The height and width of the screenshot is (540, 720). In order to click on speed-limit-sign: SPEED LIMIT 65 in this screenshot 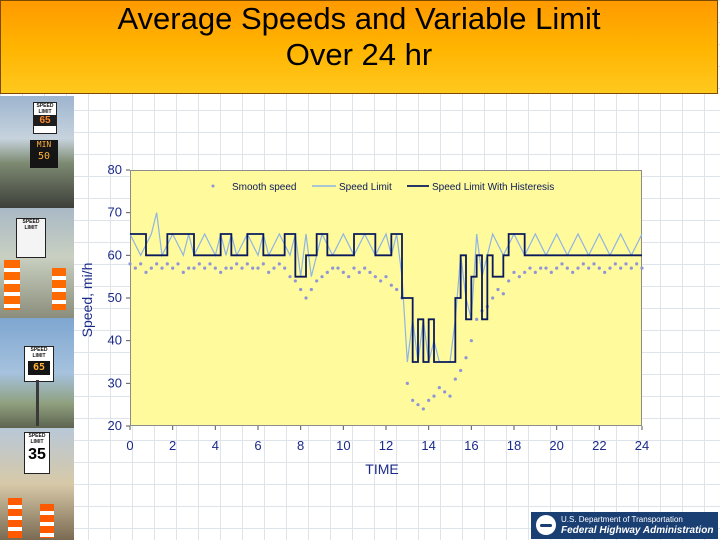, I will do `click(45, 118)`.